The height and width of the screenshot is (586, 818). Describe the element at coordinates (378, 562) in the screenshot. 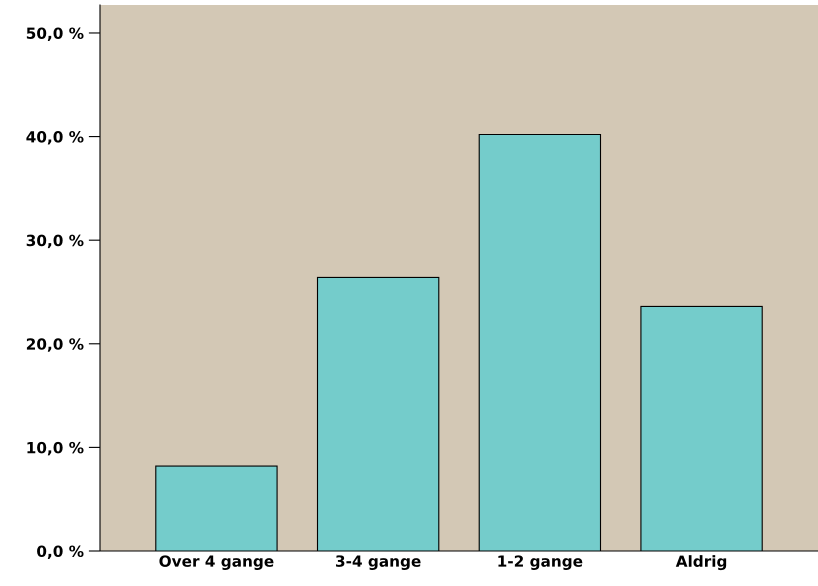

I see `x-tick-label: 3-4 gange` at that location.